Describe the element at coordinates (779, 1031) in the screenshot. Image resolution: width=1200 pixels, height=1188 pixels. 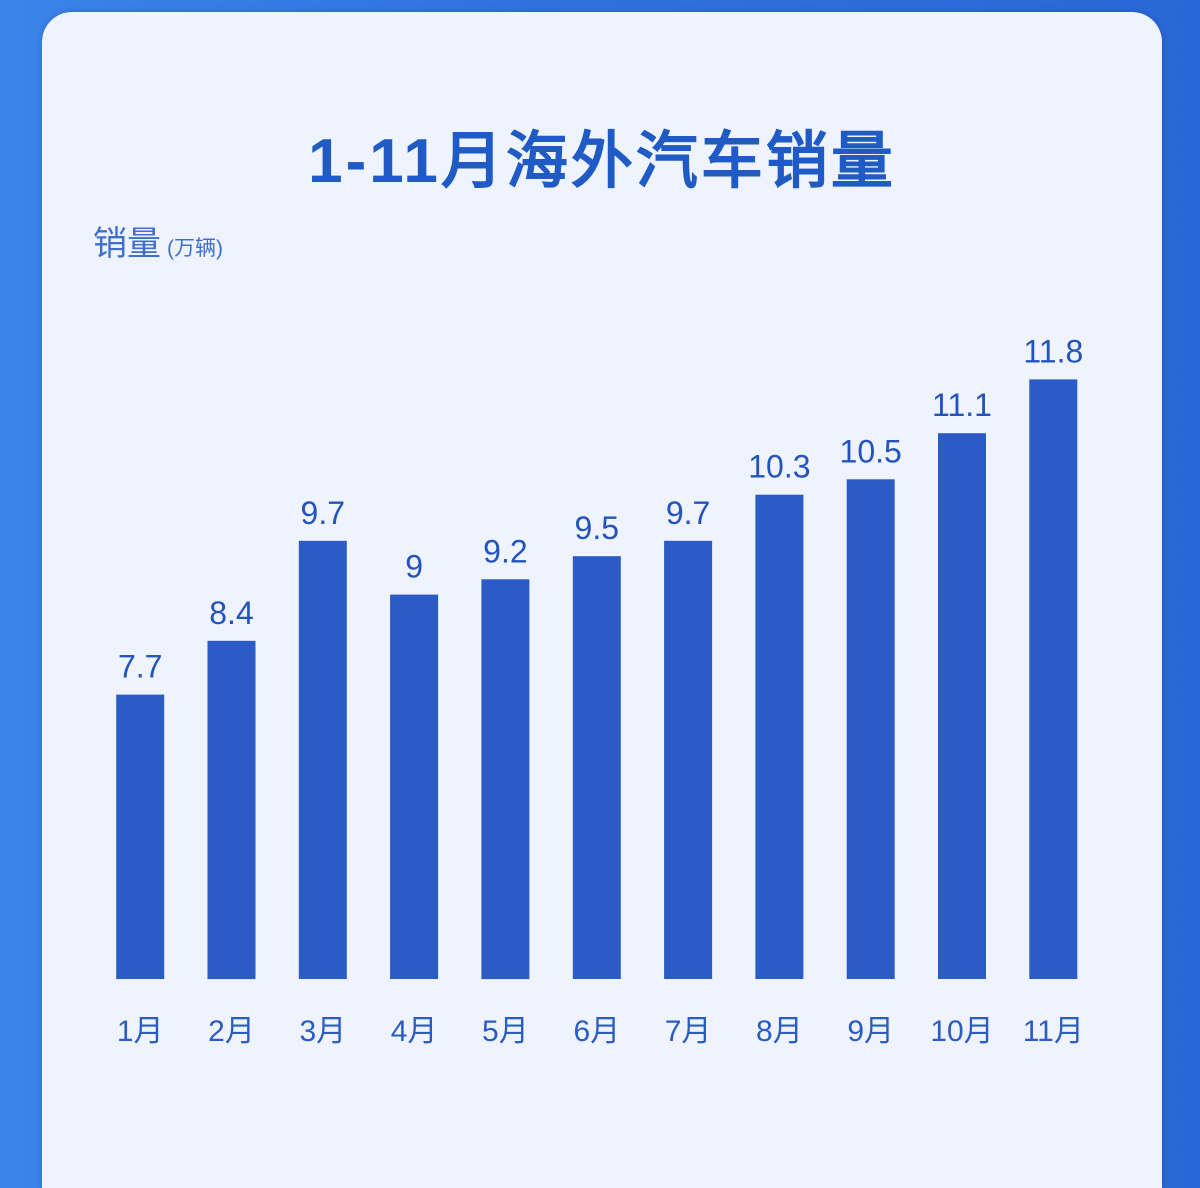
I see `x-tick-label-month-8: 8月` at that location.